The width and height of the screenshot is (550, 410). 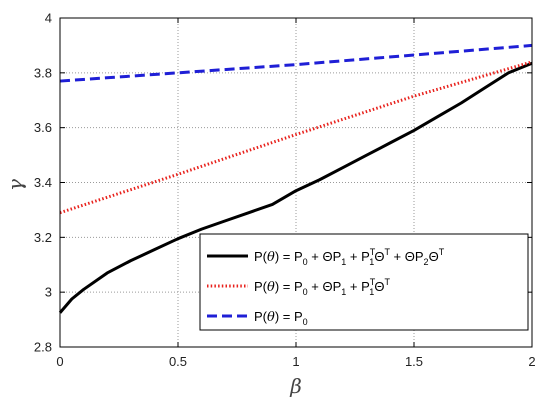 I want to click on y-tick-label: 3.8, so click(x=43, y=72).